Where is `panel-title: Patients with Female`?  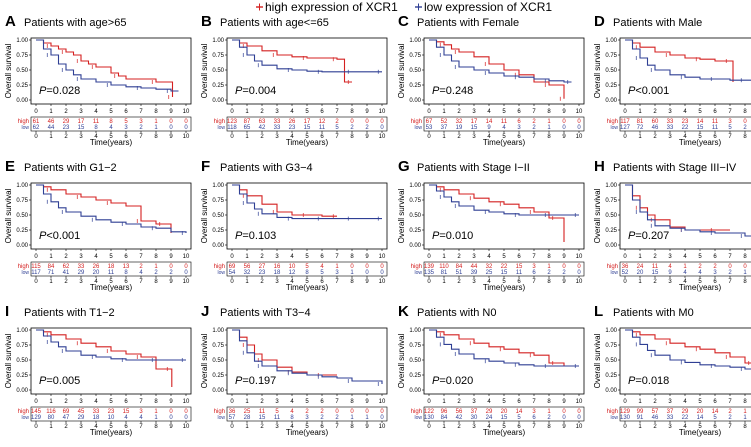 panel-title: Patients with Female is located at coordinates (468, 23).